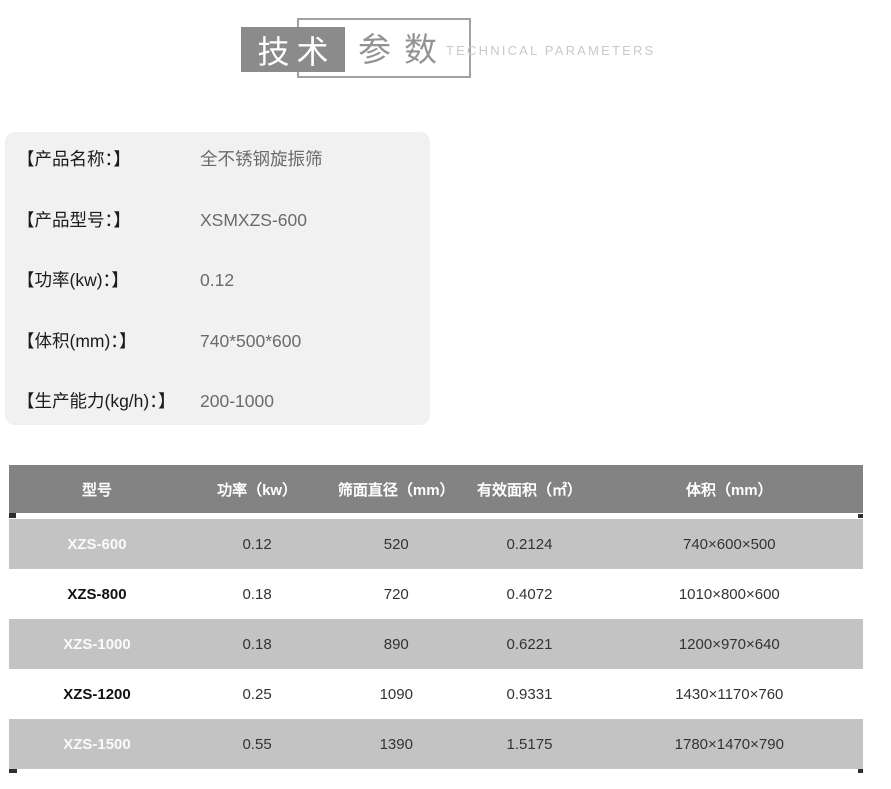  I want to click on spec-cell-volume: 740×600×500, so click(729, 544).